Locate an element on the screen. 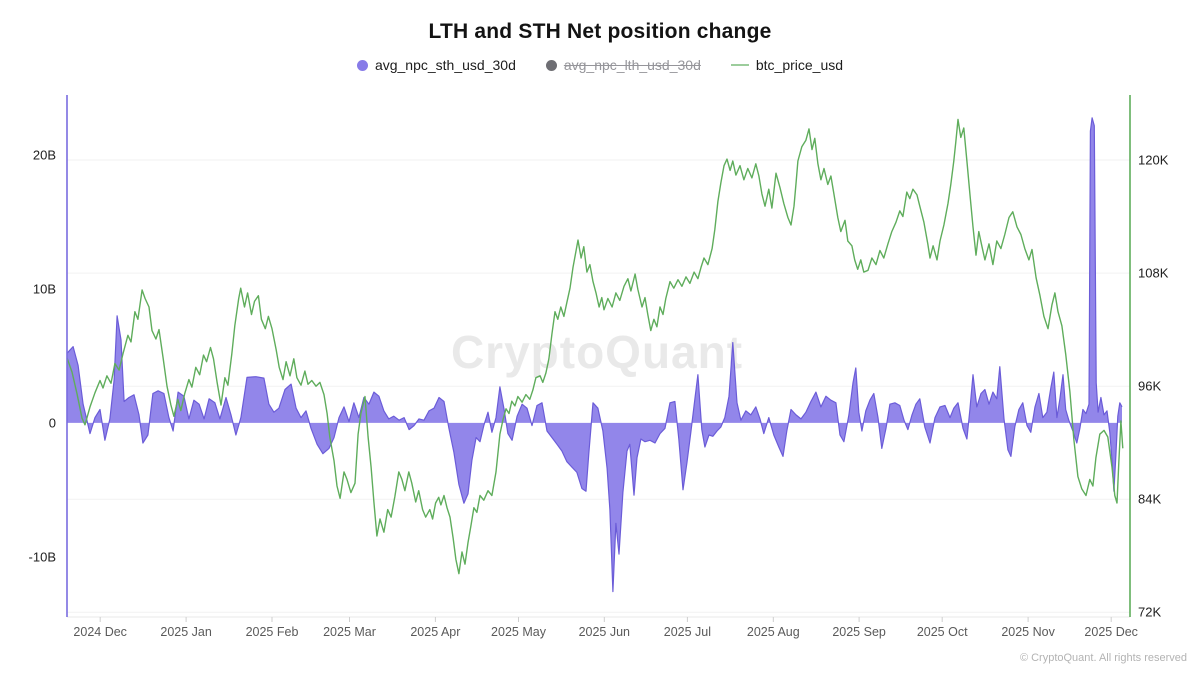  x-tick-label: 2024 Dec is located at coordinates (100, 632).